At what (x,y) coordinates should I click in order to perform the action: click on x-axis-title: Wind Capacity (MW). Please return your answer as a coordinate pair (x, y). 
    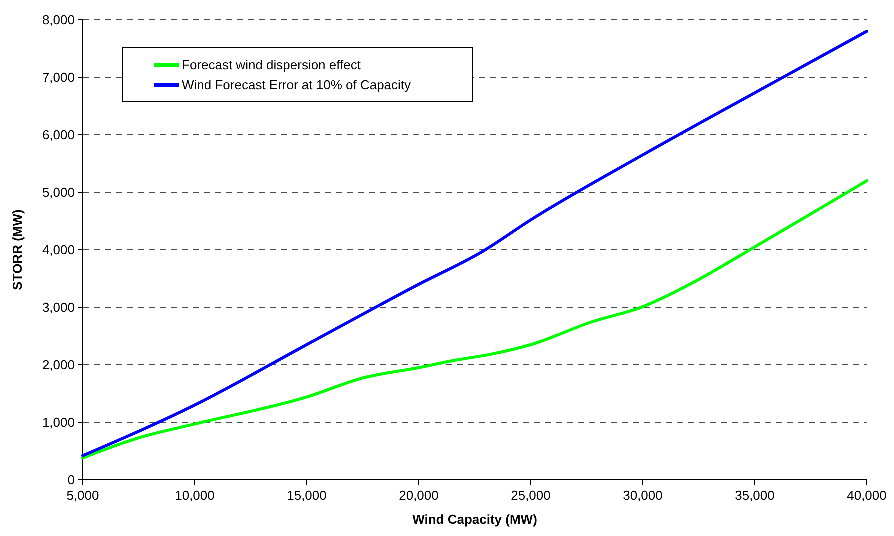
    Looking at the image, I should click on (475, 519).